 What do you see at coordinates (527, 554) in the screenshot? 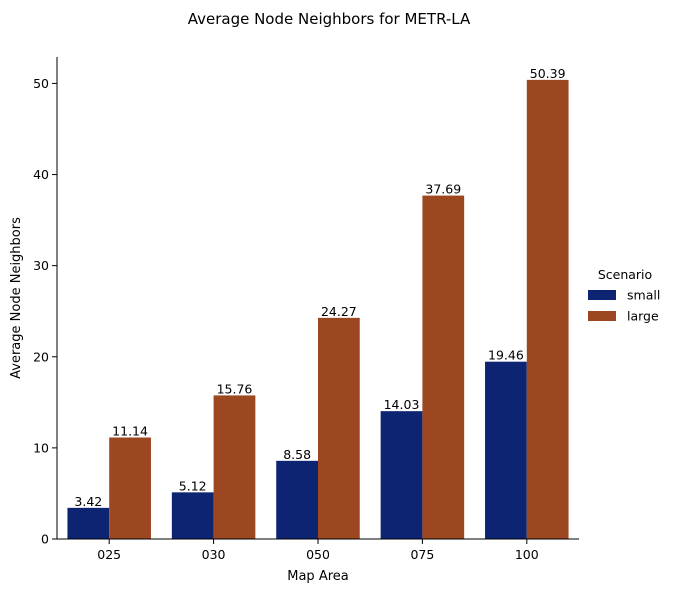
I see `x-tick-label: 100` at bounding box center [527, 554].